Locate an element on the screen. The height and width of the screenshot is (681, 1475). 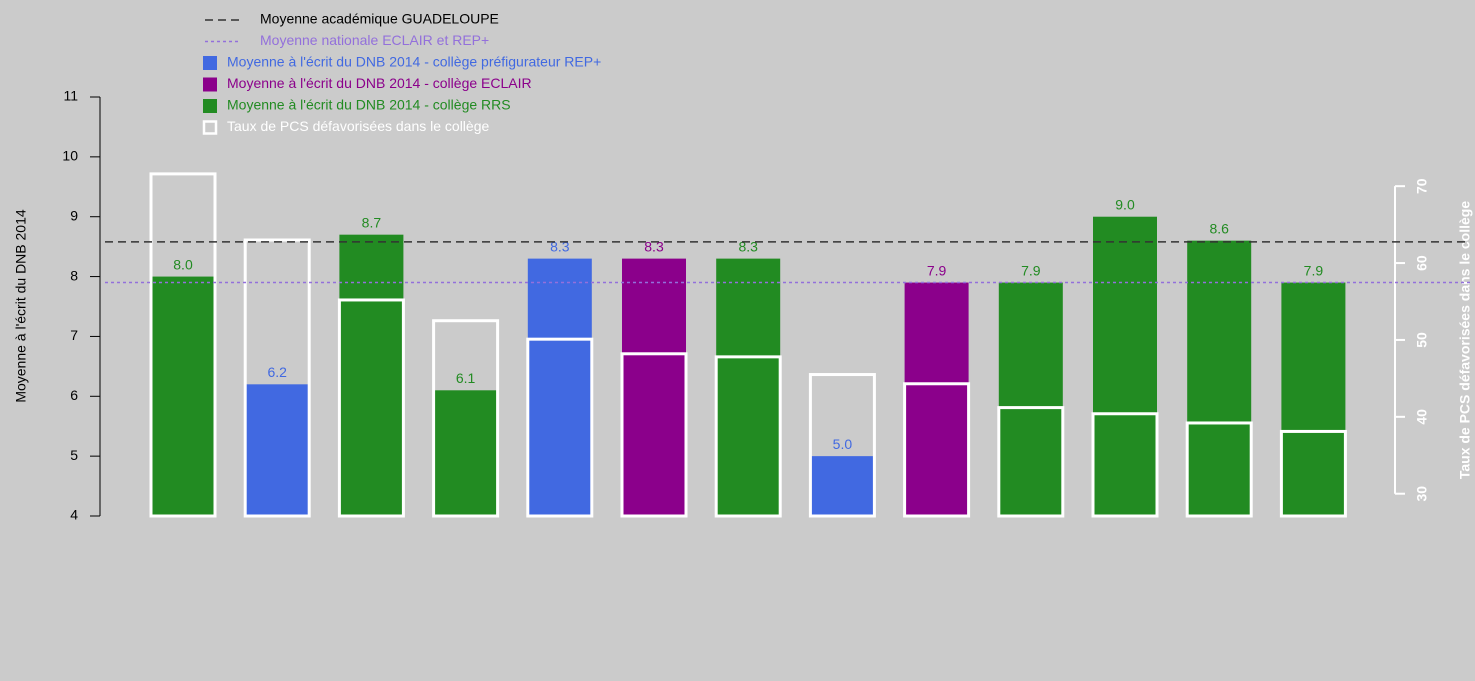
value-label: 8.6 is located at coordinates (1219, 228).